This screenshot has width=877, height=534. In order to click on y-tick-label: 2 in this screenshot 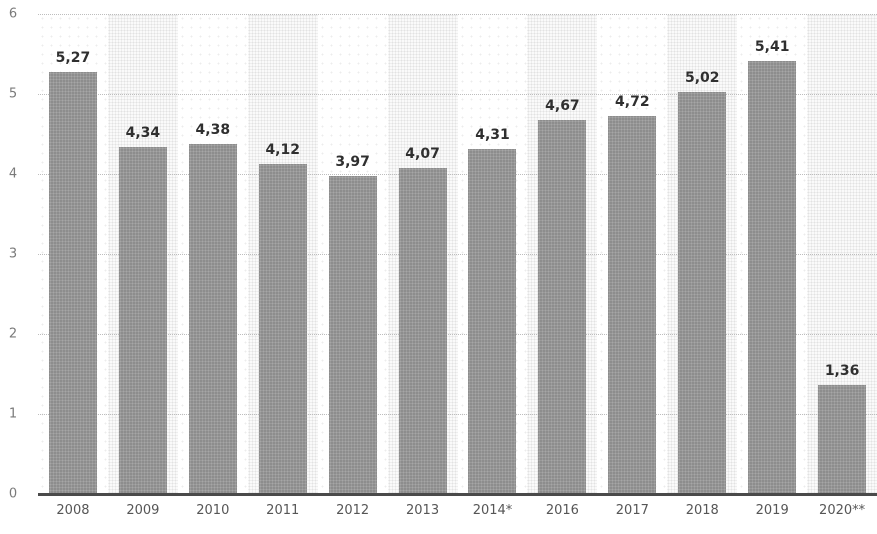, I will do `click(13, 334)`.